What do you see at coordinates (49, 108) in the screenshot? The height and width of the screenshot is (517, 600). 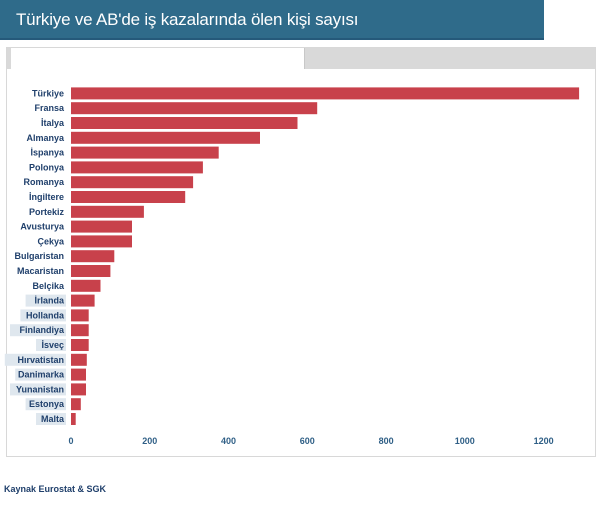 I see `category-label-1: Fransa` at bounding box center [49, 108].